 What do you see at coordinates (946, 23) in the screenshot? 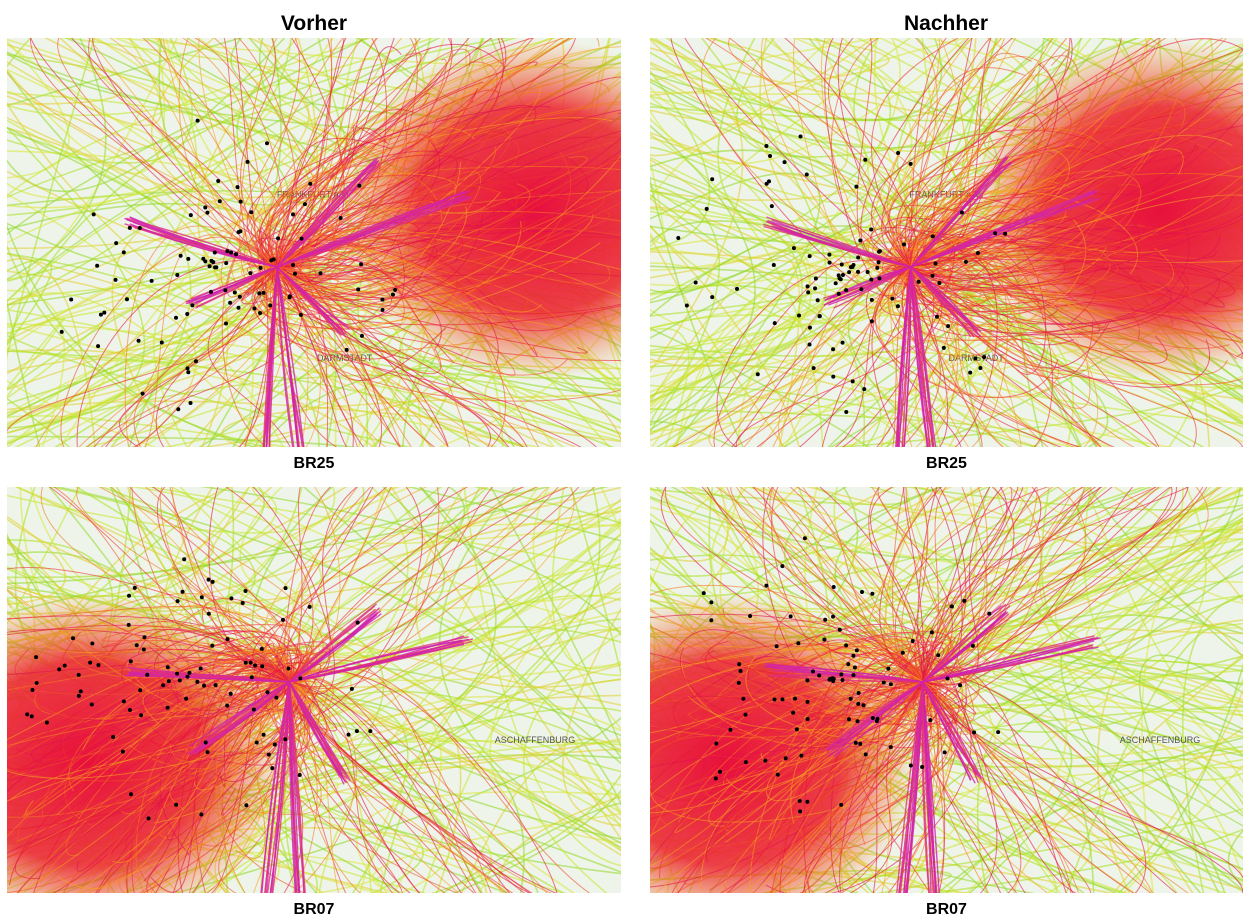
I see `column-header: Nachher` at bounding box center [946, 23].